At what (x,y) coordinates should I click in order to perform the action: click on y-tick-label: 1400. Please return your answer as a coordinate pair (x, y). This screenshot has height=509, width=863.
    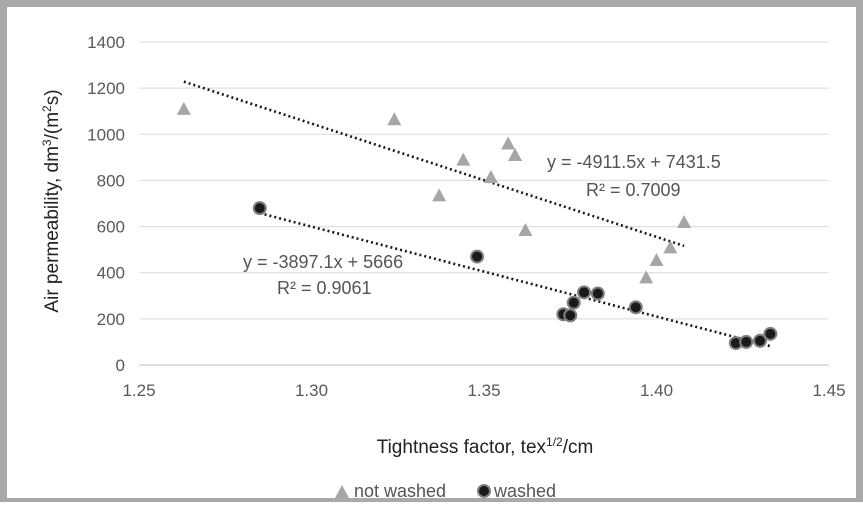
    Looking at the image, I should click on (106, 42).